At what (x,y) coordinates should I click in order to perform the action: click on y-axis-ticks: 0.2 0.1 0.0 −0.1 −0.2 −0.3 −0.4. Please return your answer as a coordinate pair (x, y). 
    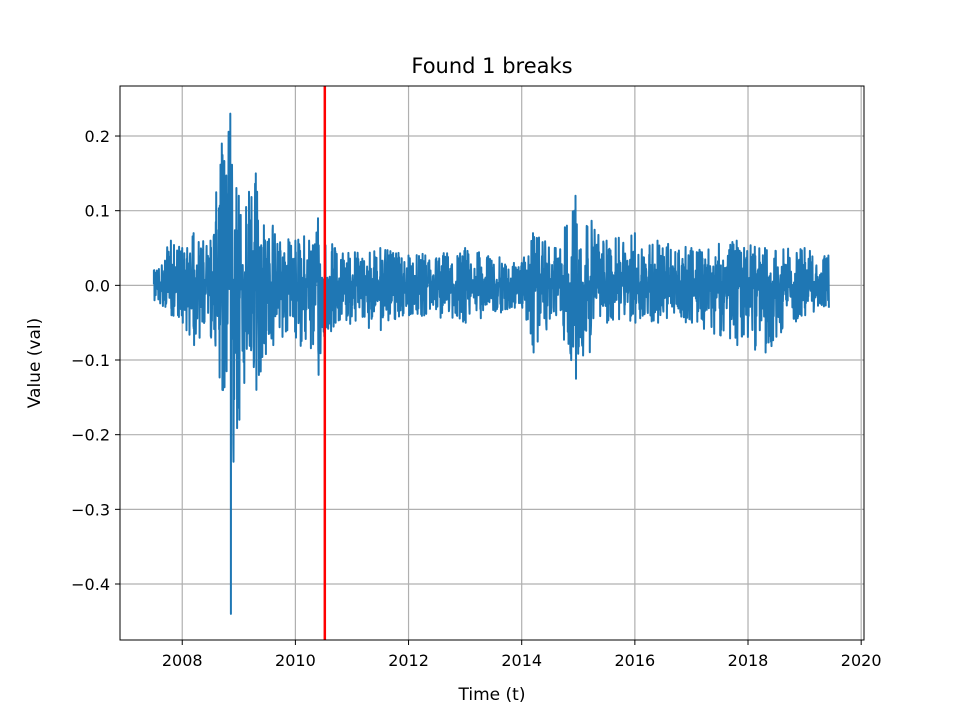
    Looking at the image, I should click on (95, 360).